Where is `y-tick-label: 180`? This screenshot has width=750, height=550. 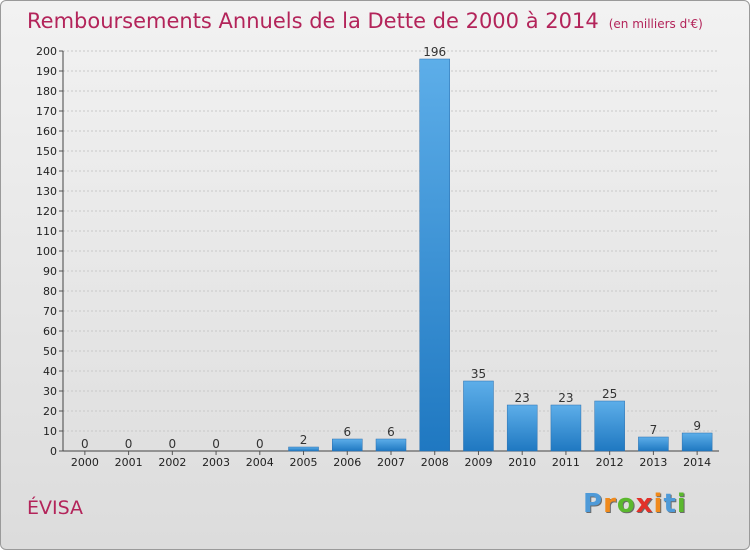
y-tick-label: 180 is located at coordinates (46, 91).